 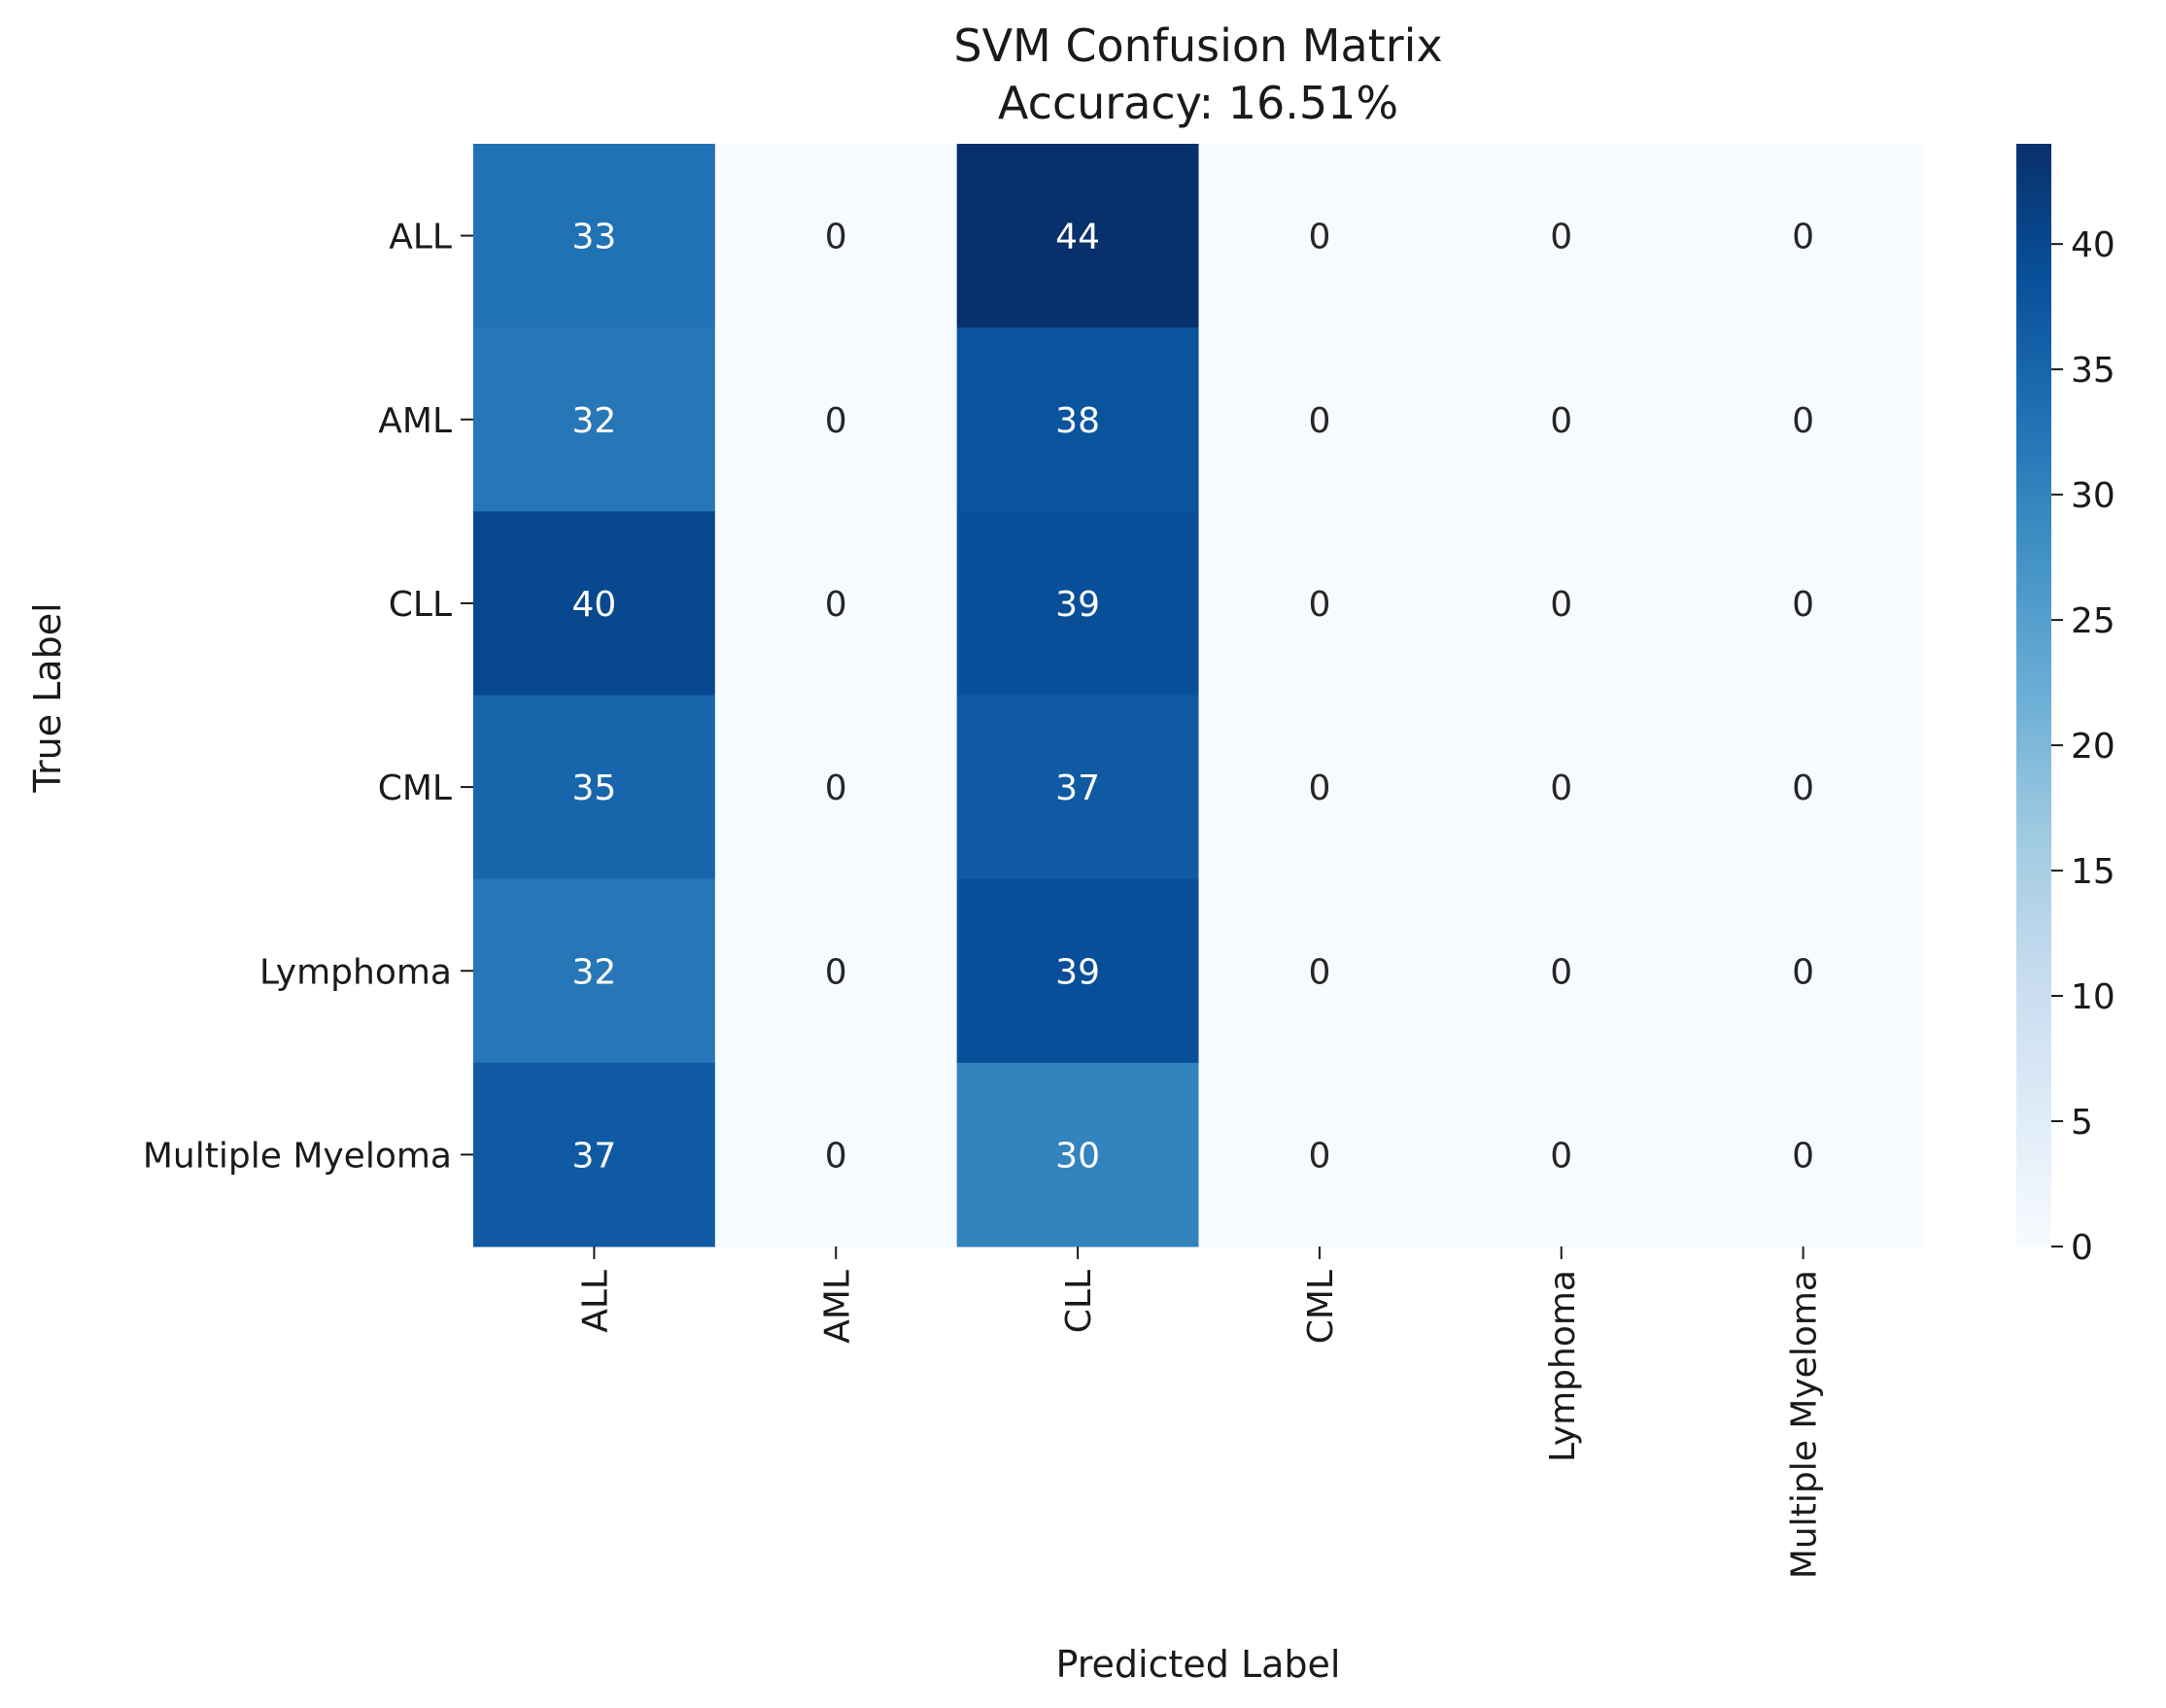 I want to click on cell-value-label: 40, so click(x=594, y=605).